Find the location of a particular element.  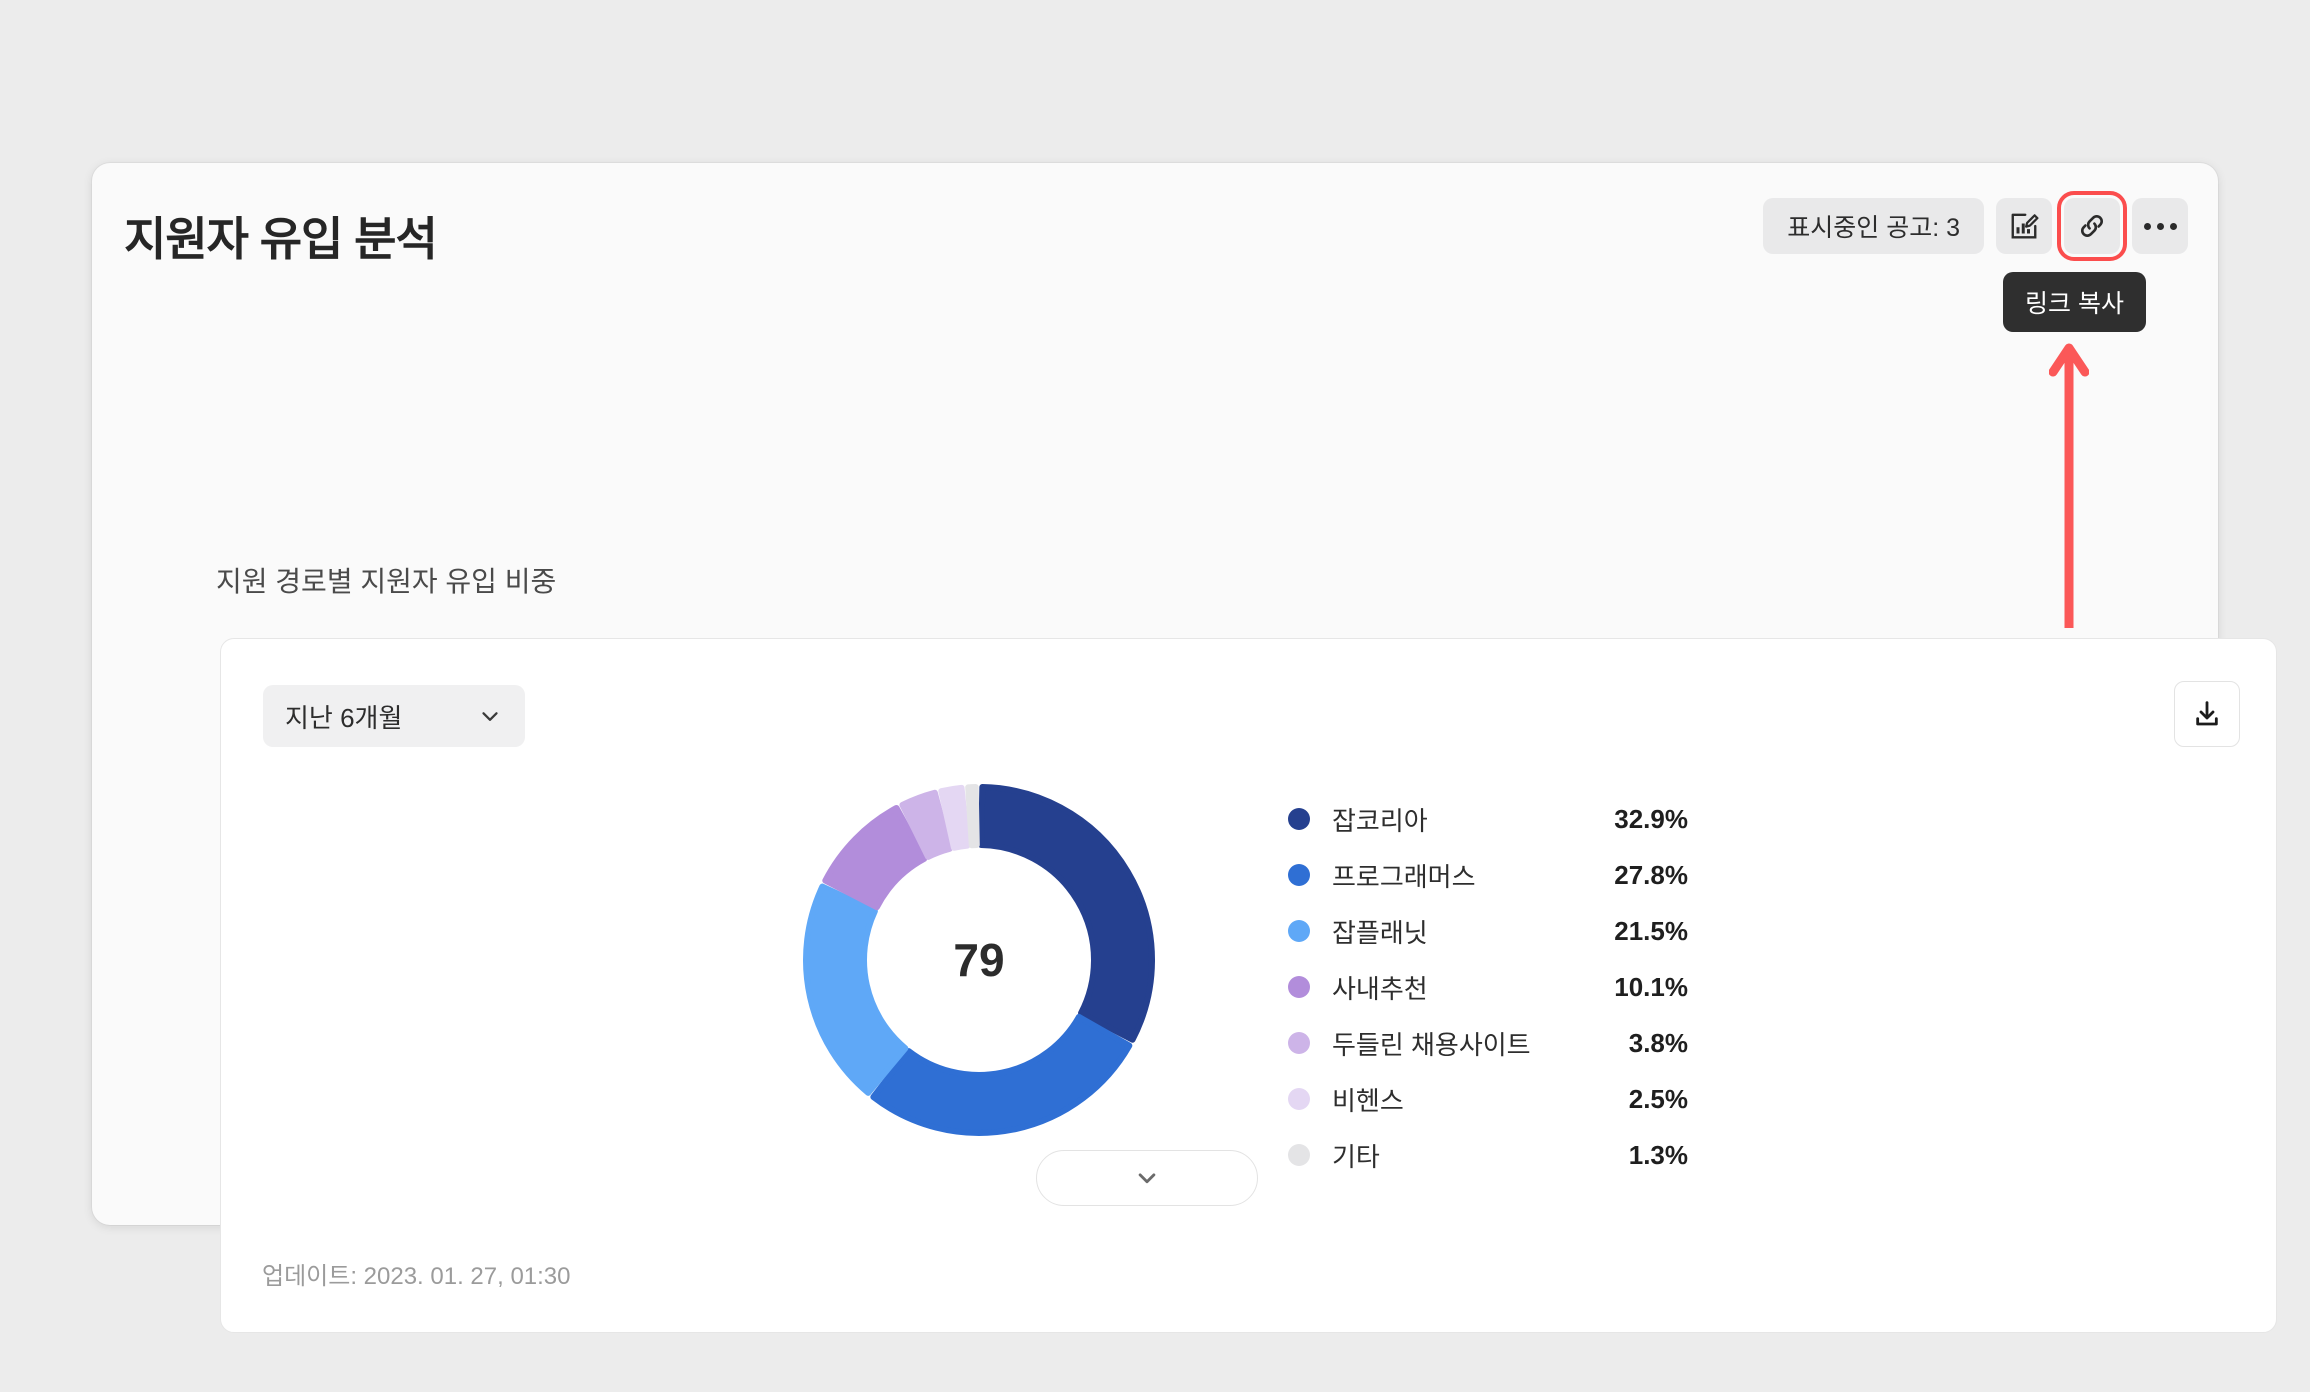

legend-label: 프로그래머스 is located at coordinates (1404, 876).